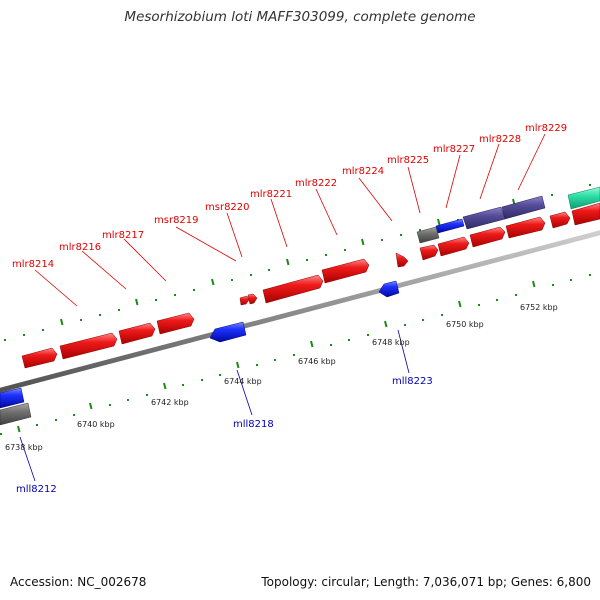  What do you see at coordinates (80, 247) in the screenshot?
I see `gene-label: mlr8216` at bounding box center [80, 247].